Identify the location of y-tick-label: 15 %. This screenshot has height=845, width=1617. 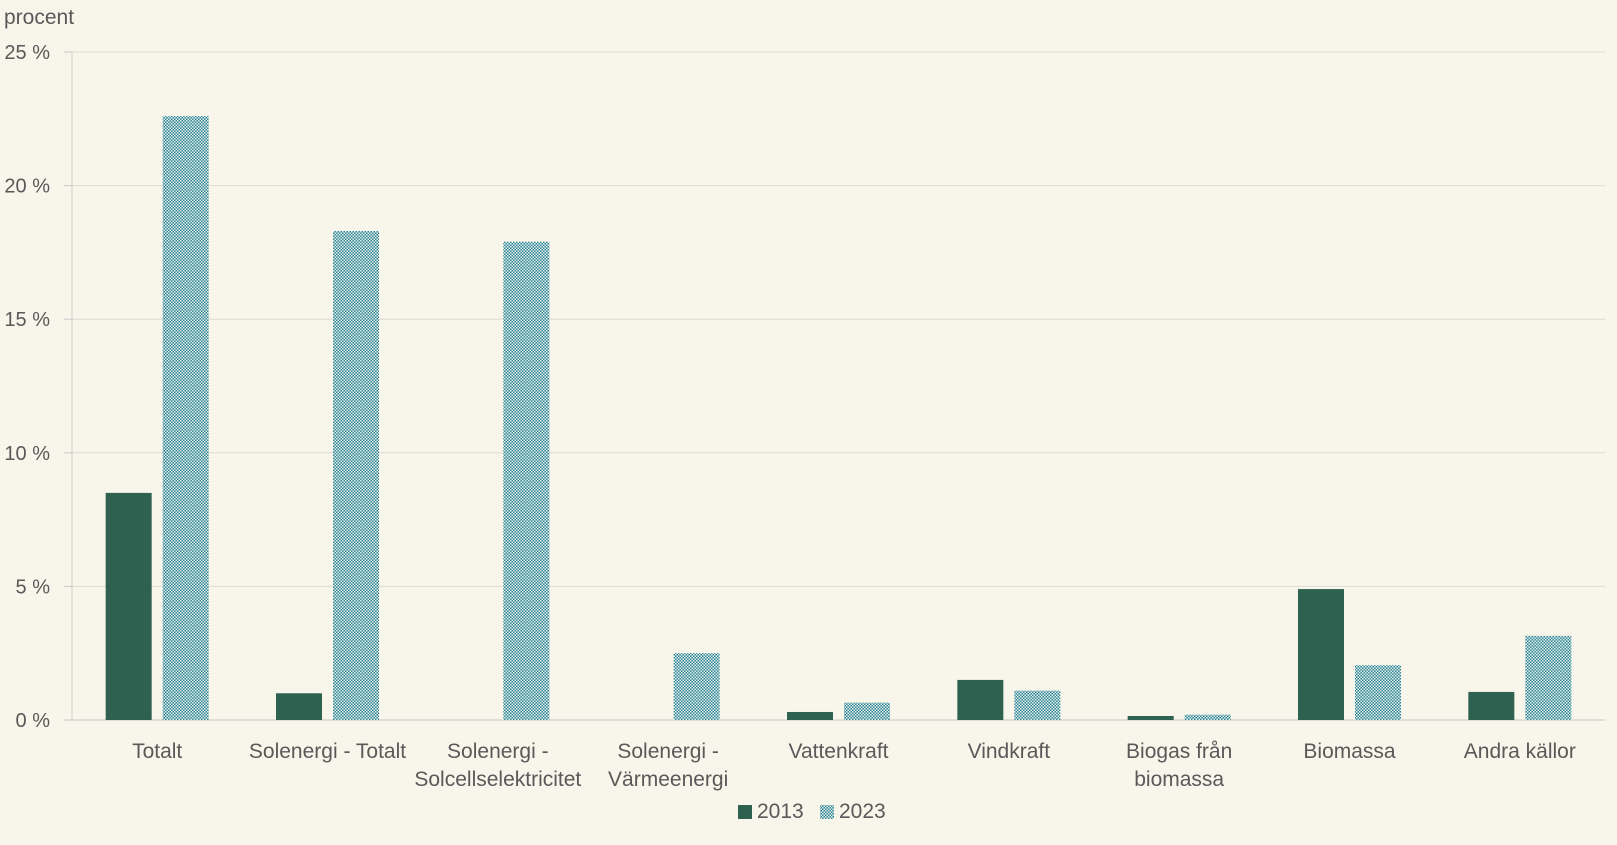
(27, 320).